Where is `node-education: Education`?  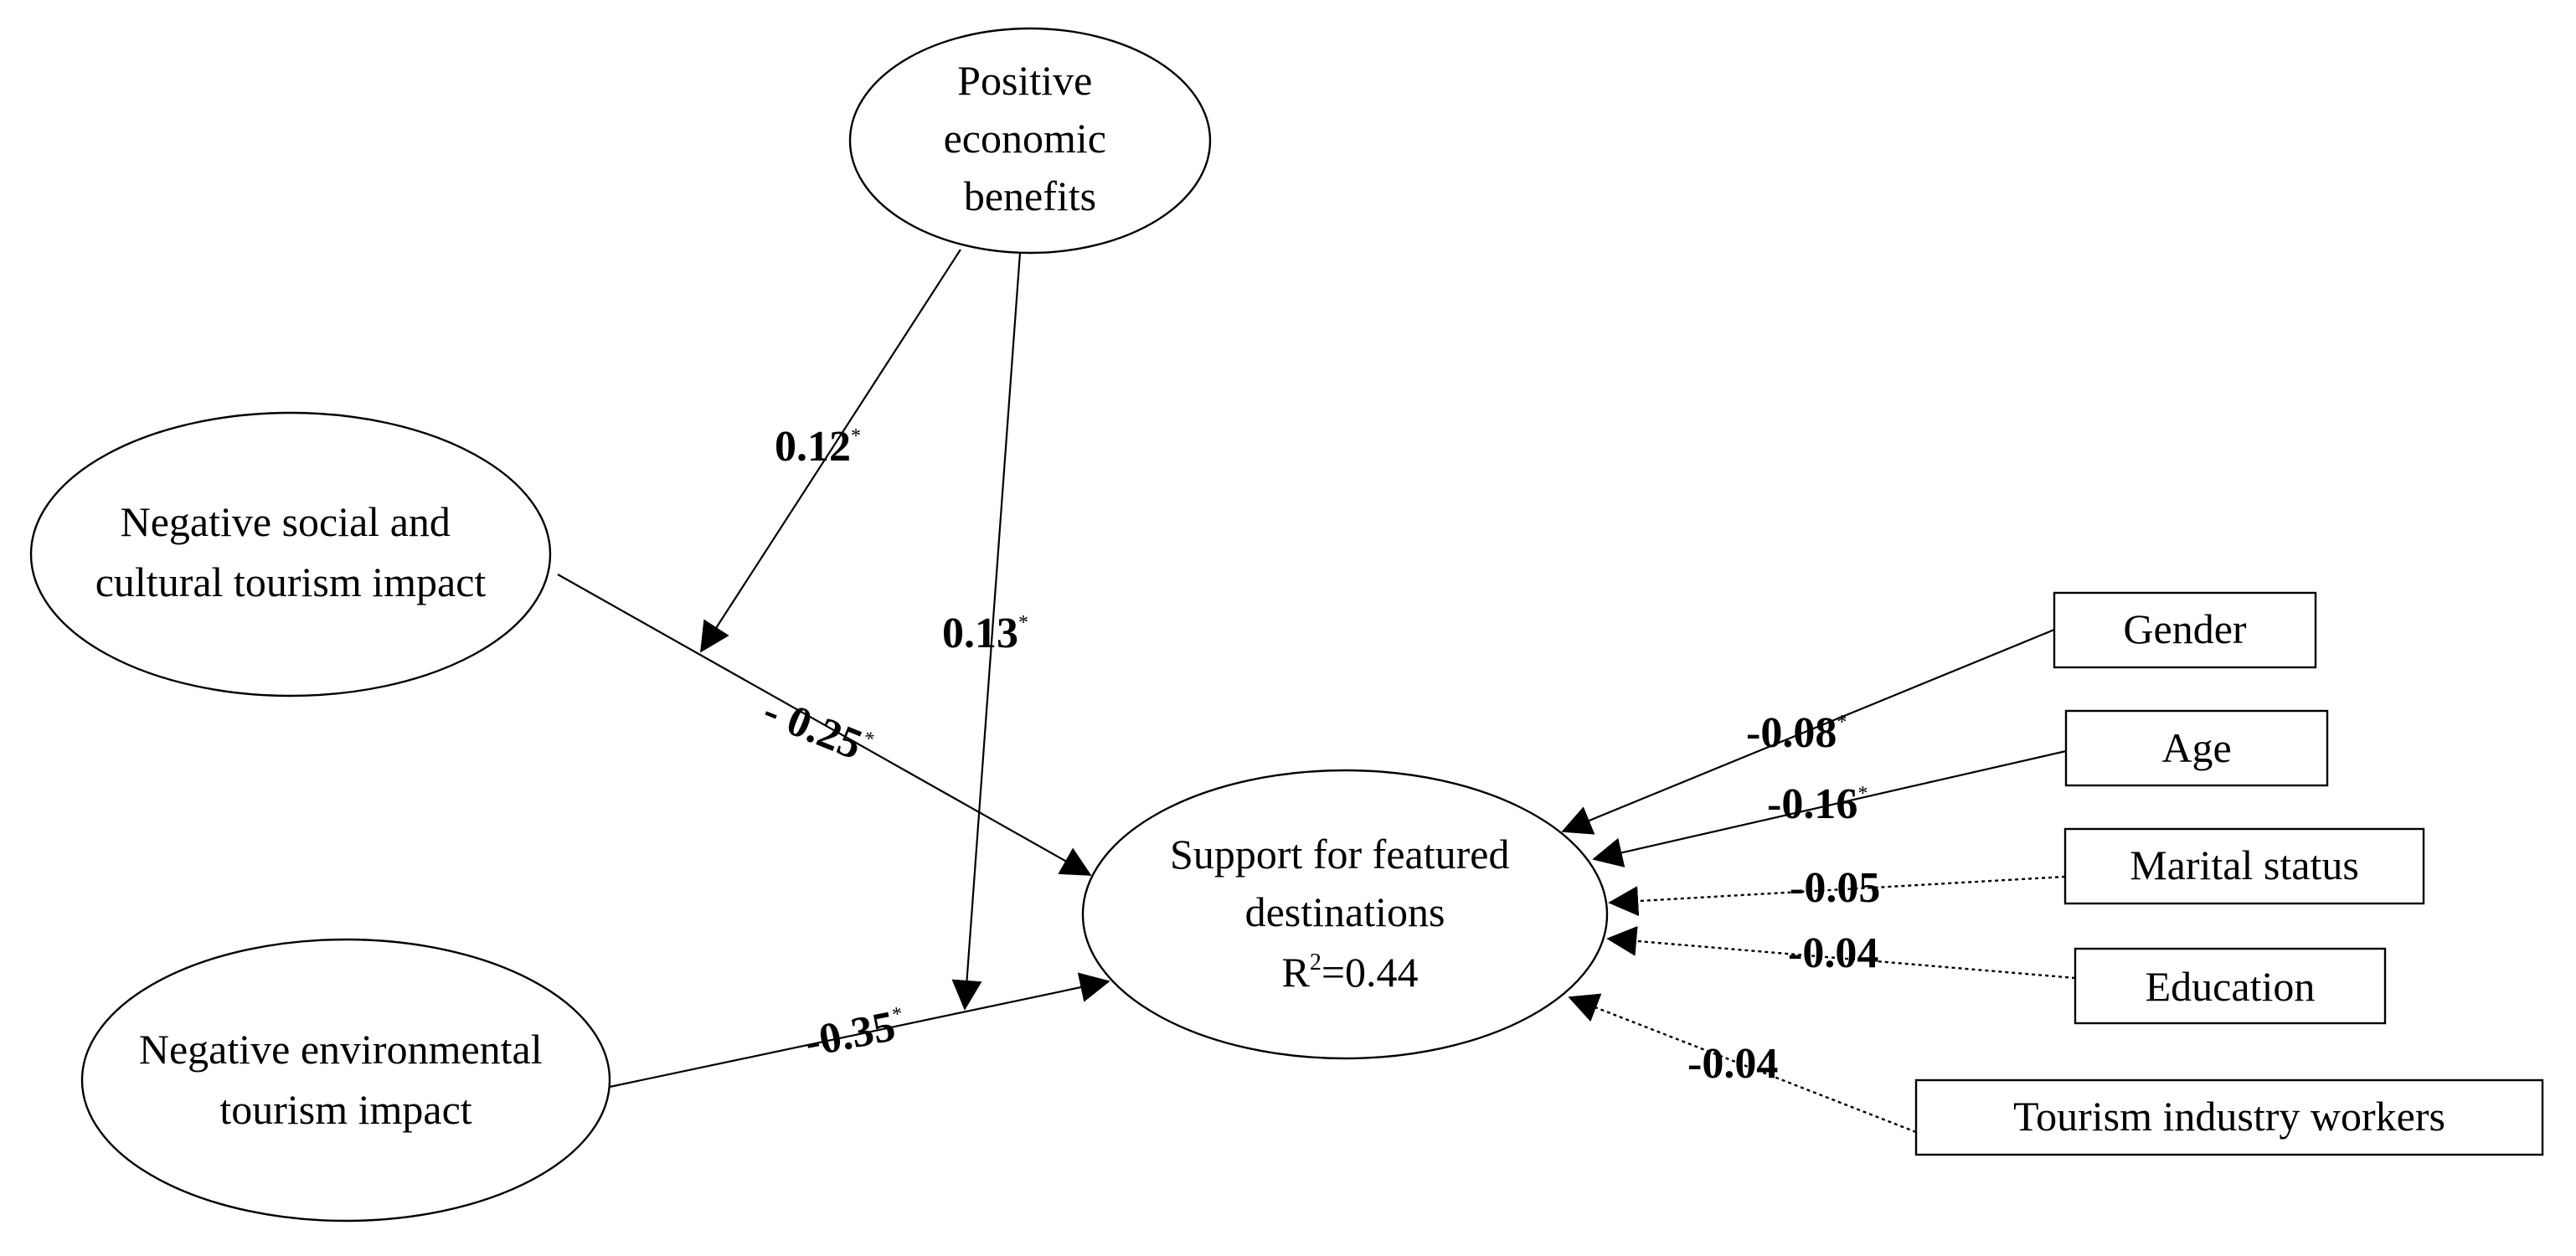 node-education: Education is located at coordinates (2230, 986).